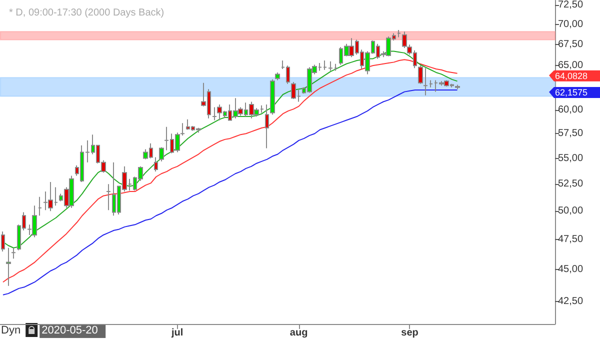 Image resolution: width=600 pixels, height=339 pixels. I want to click on y-tick-label: 70,00, so click(571, 24).